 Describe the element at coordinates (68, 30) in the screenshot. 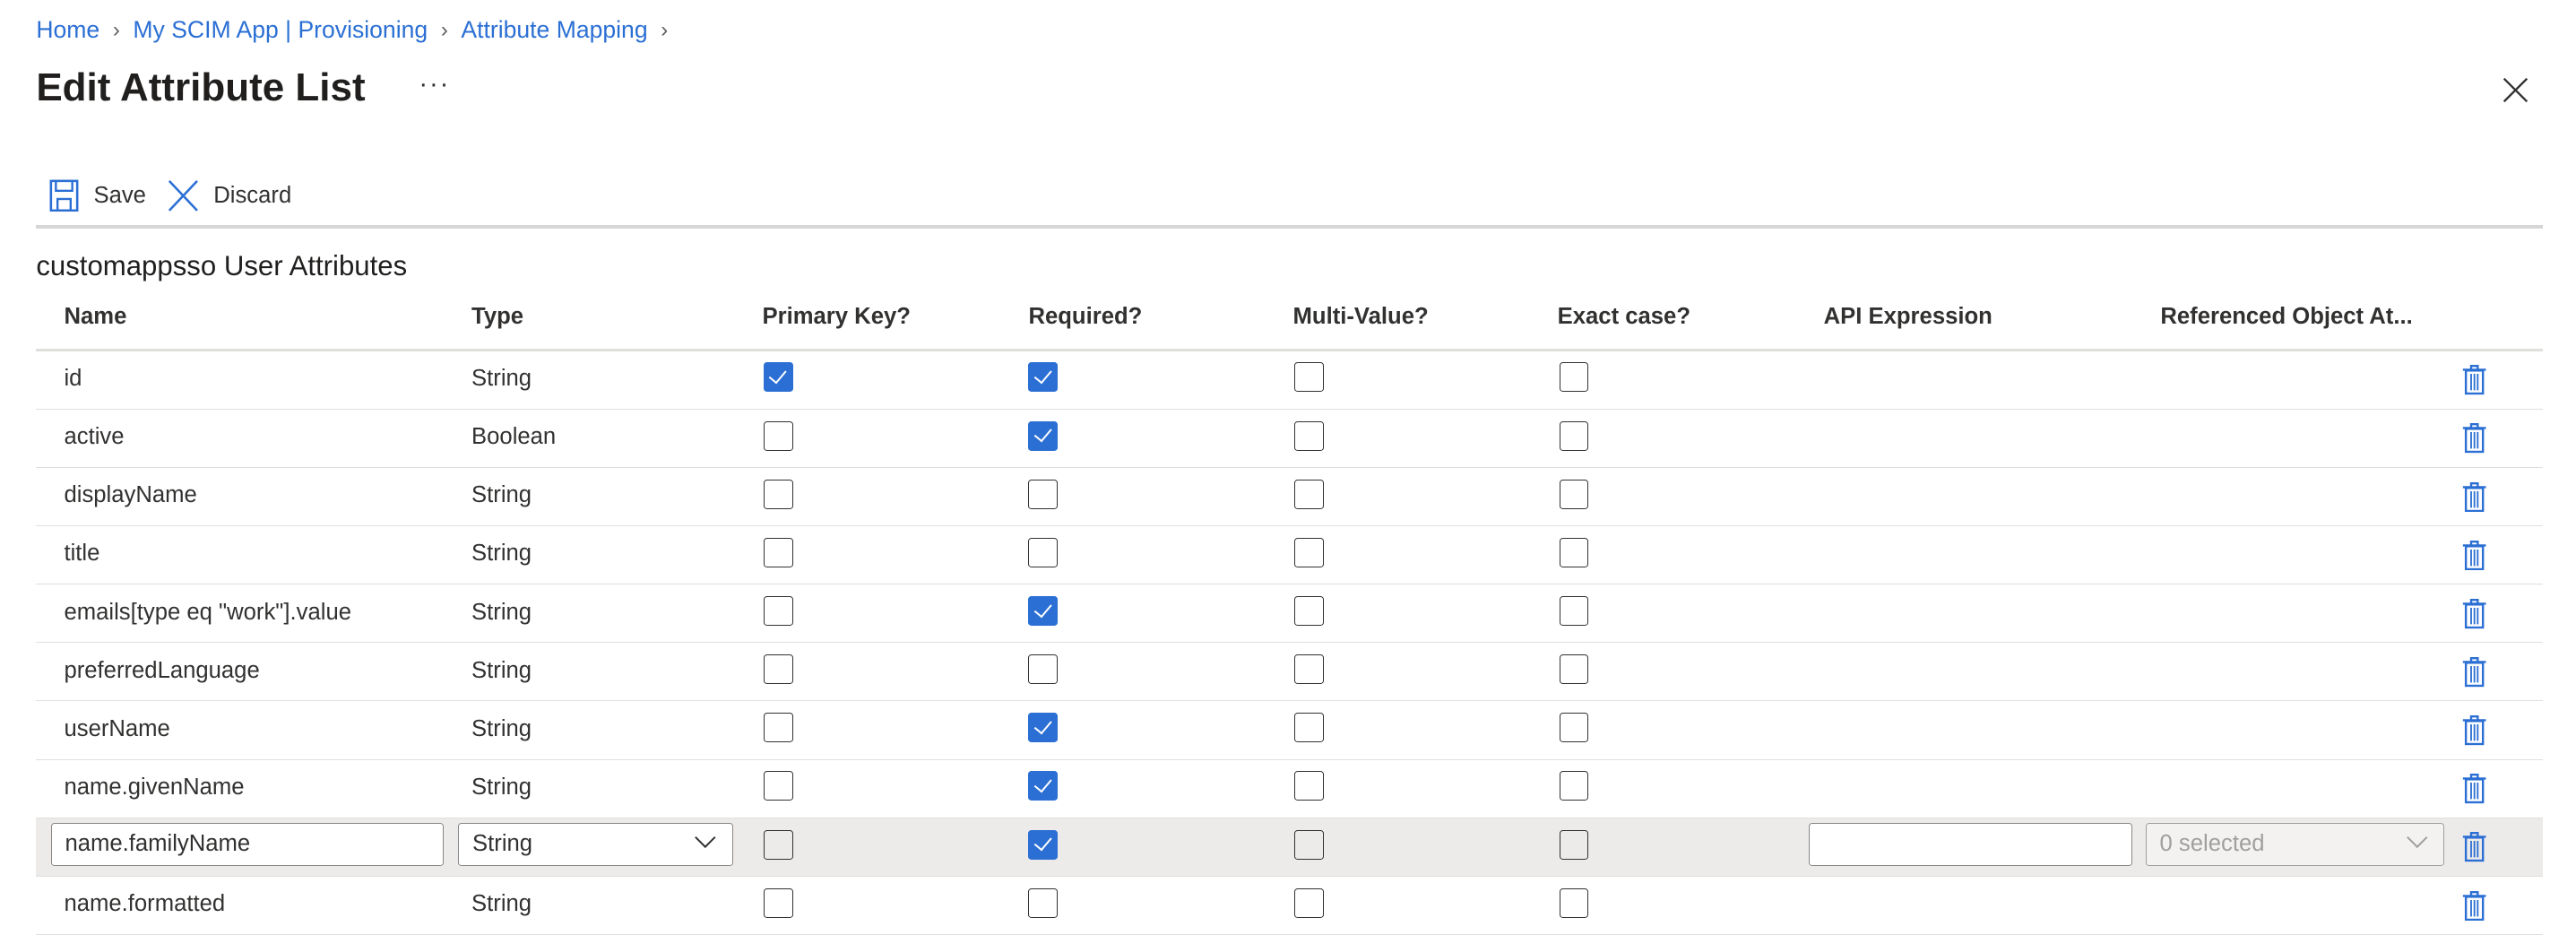

I see `breadcrumb-home: Home` at that location.